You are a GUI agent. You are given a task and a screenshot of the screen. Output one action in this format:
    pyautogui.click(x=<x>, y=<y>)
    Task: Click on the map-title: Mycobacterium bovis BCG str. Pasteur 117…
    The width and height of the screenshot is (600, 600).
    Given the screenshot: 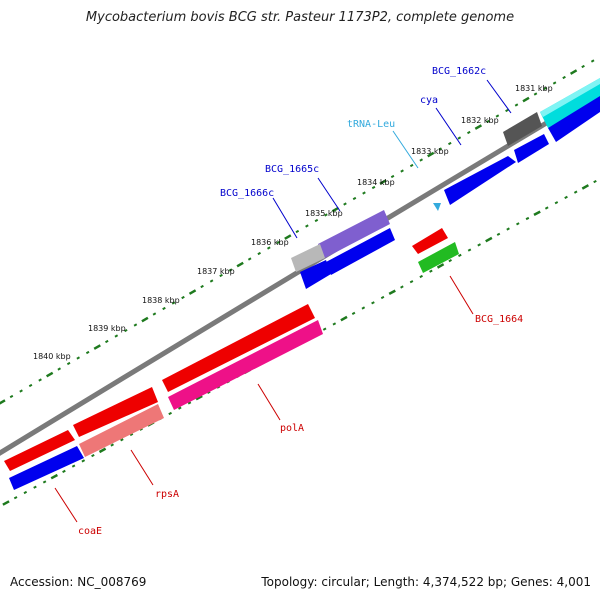 What is the action you would take?
    pyautogui.click(x=300, y=17)
    